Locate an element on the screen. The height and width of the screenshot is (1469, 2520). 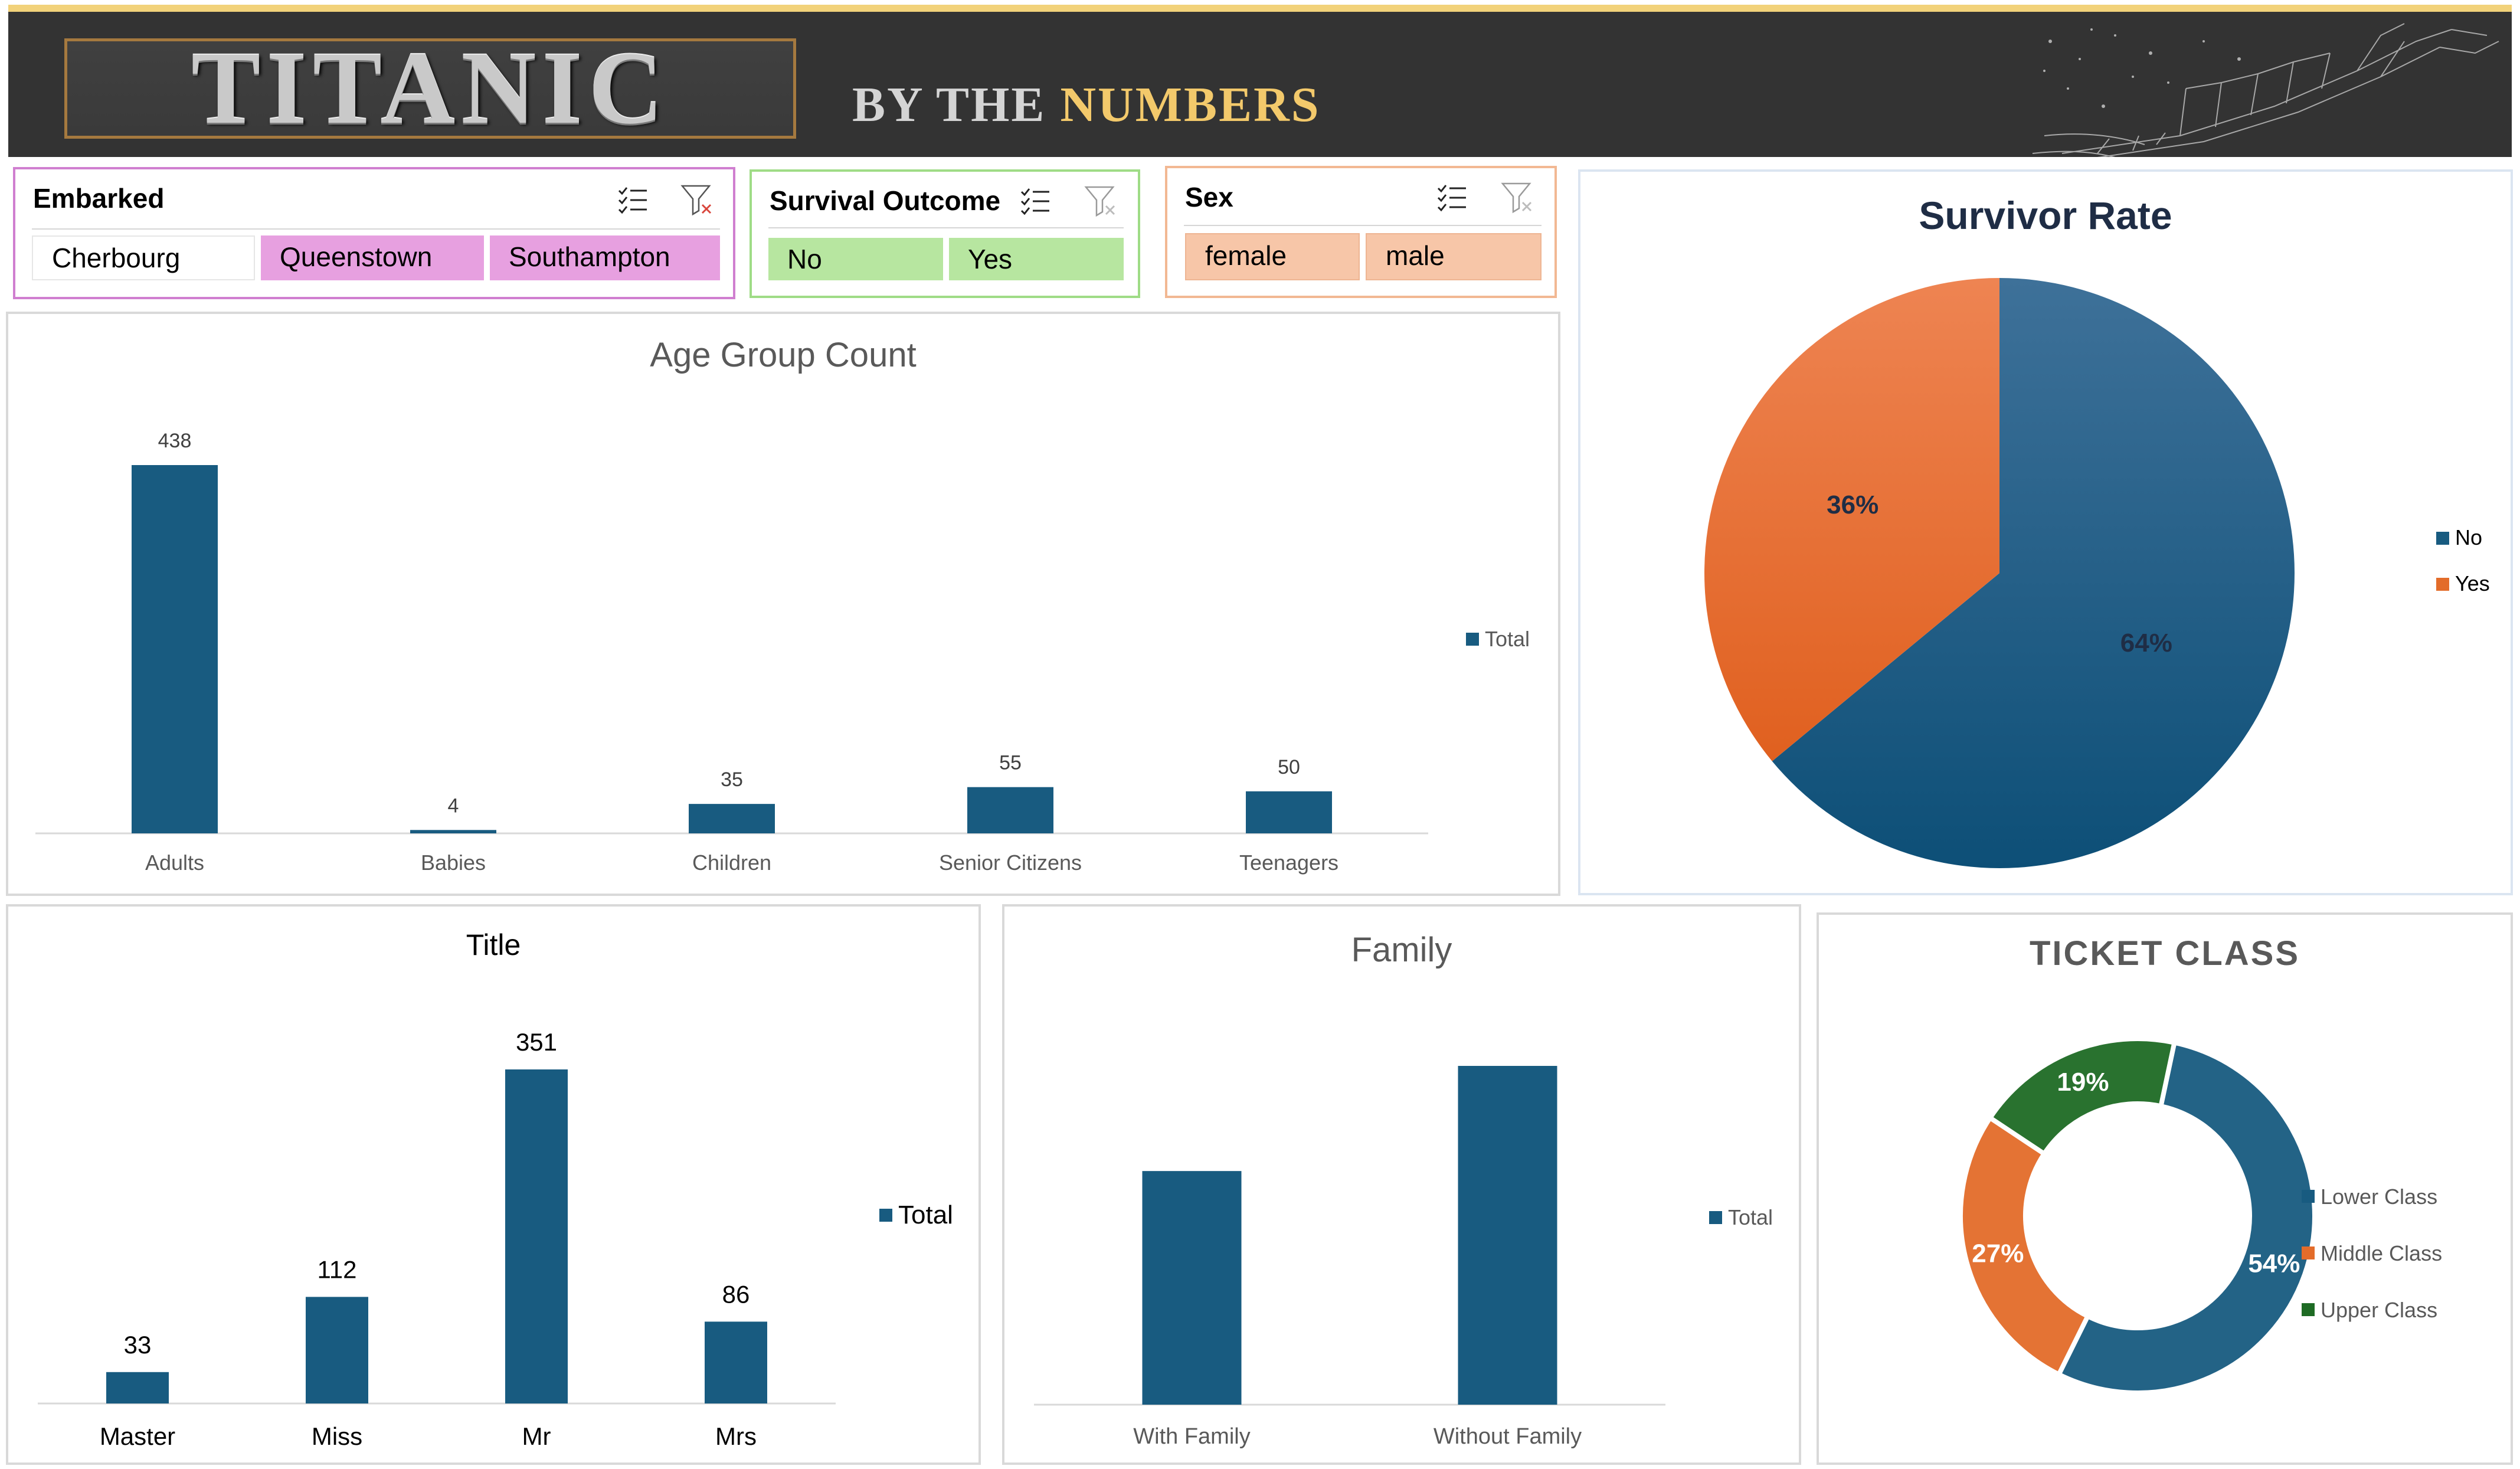
titanic-logo: TITANIC is located at coordinates (430, 88).